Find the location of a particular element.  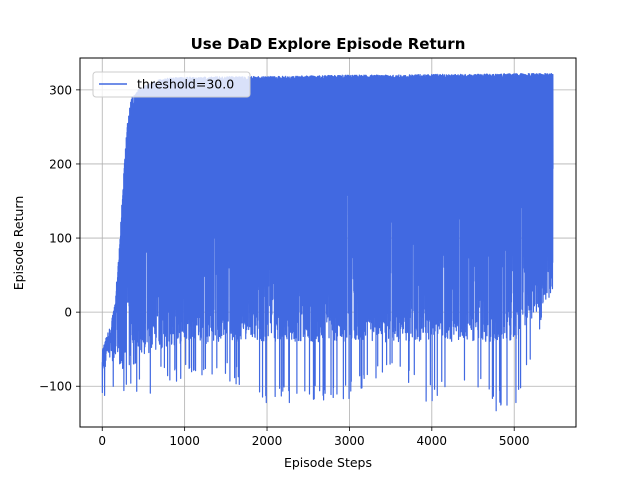

y-tick-label: 300 is located at coordinates (60, 90).